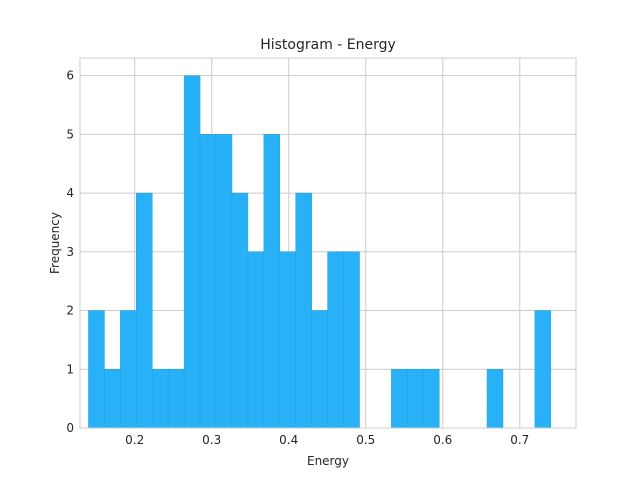  What do you see at coordinates (134, 440) in the screenshot?
I see `x-tick-label: 0.2` at bounding box center [134, 440].